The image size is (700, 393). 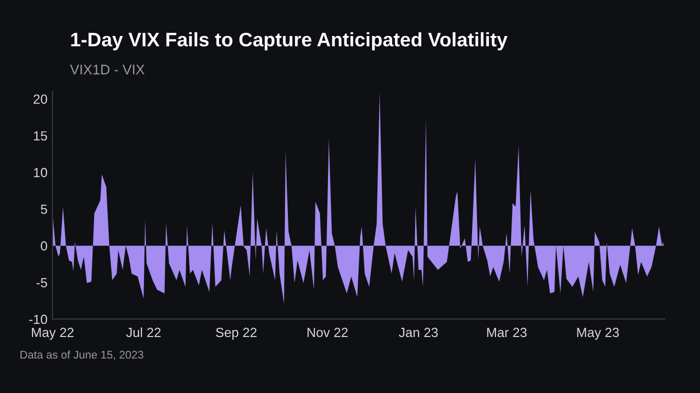 What do you see at coordinates (38, 319) in the screenshot?
I see `y-tick-label: -10` at bounding box center [38, 319].